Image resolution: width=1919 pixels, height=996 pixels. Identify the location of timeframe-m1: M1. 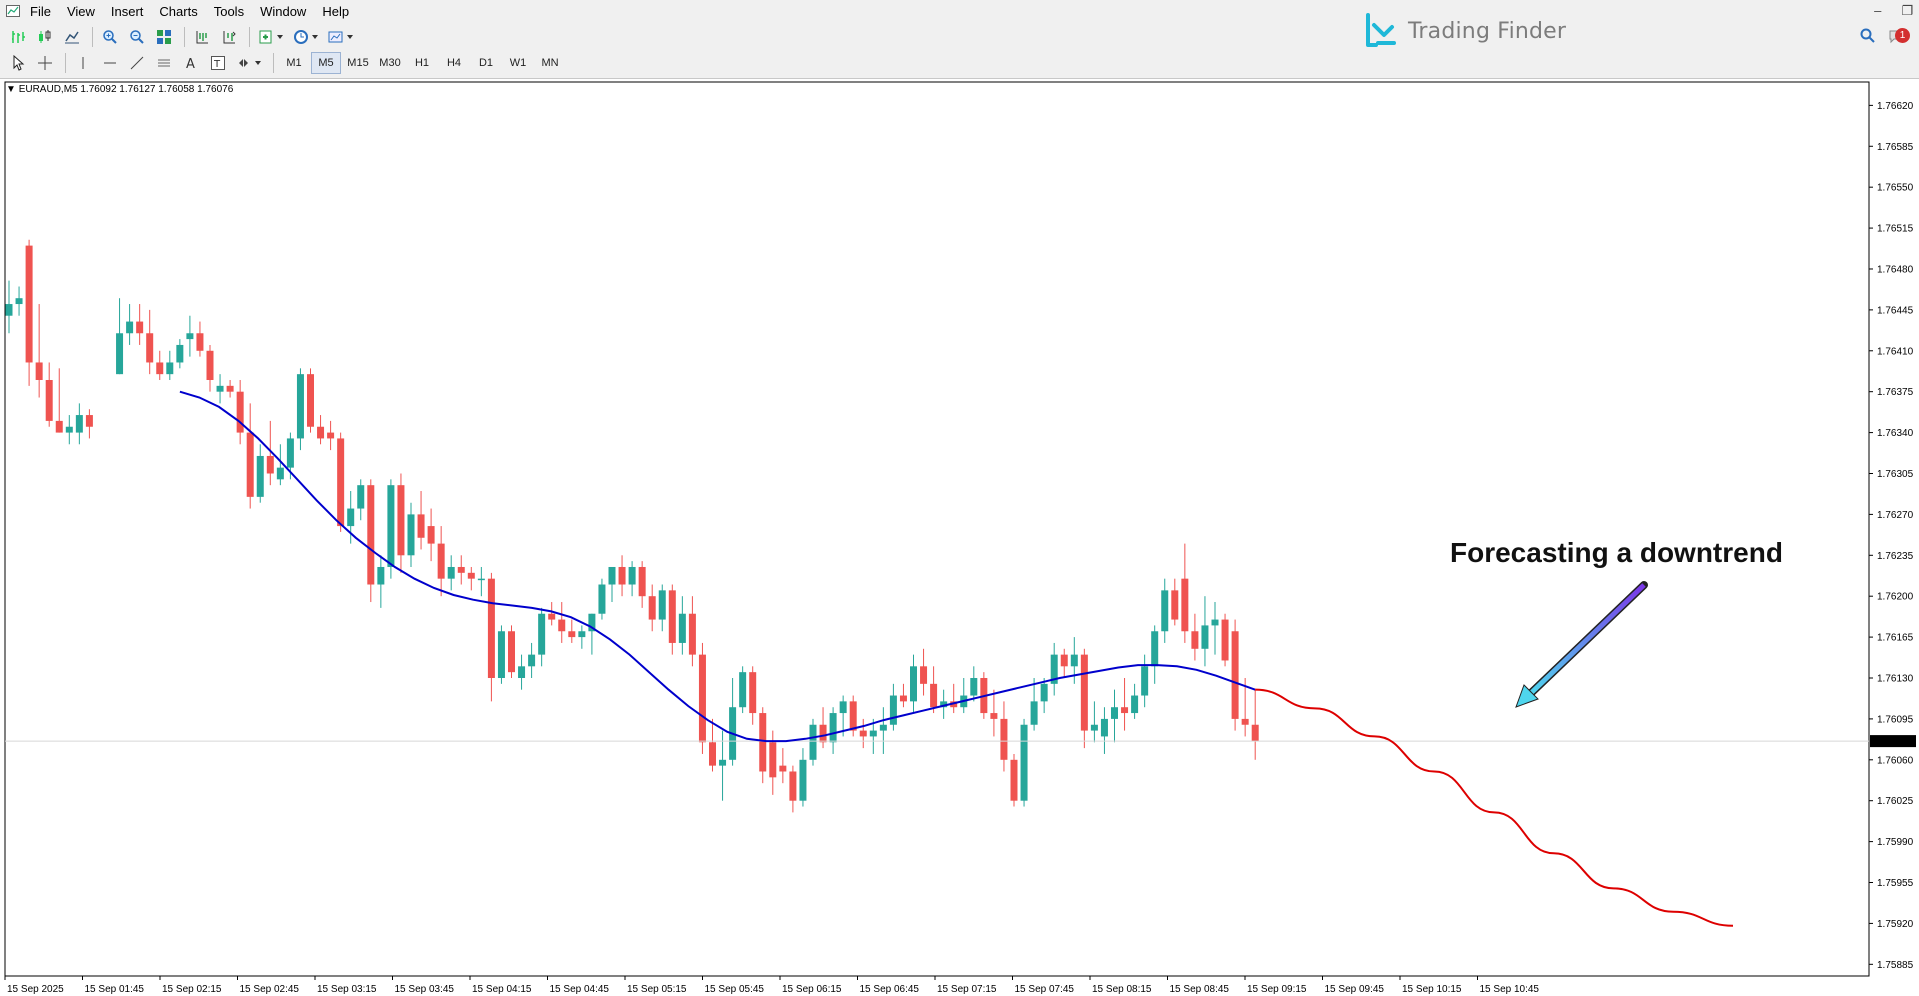
(294, 63).